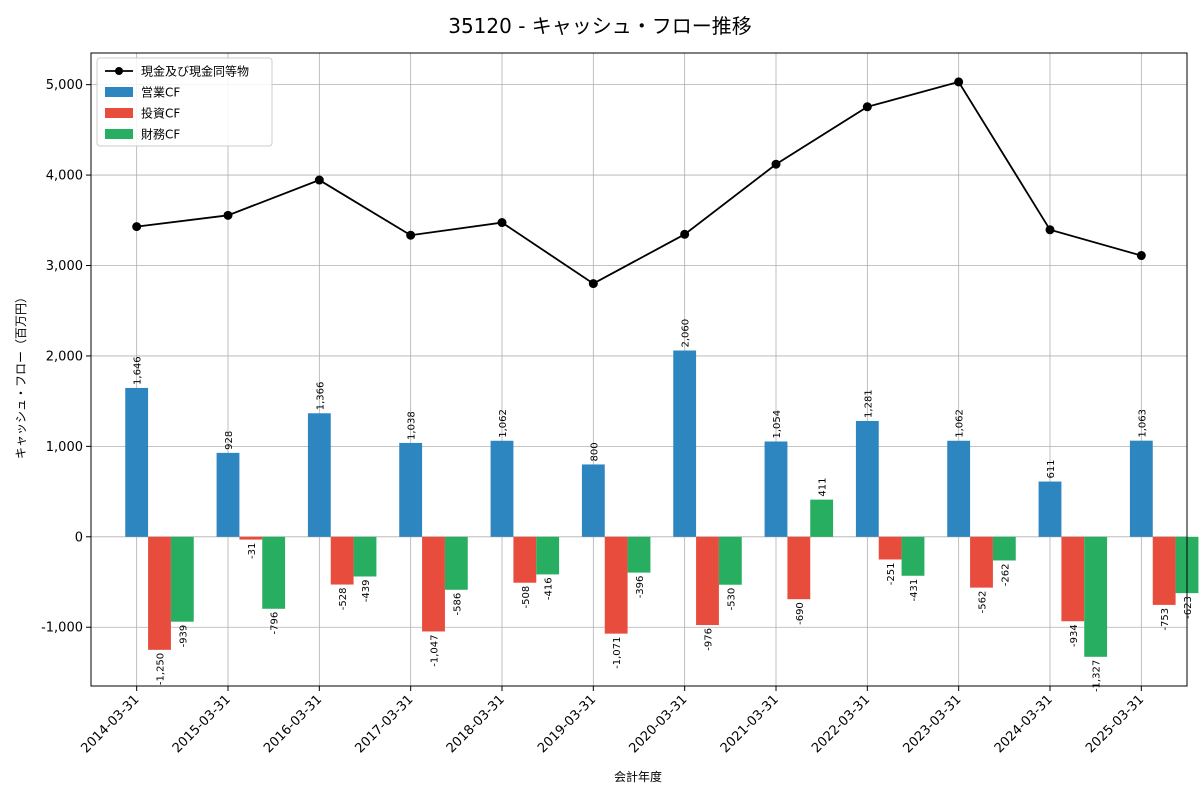 This screenshot has height=800, width=1200. Describe the element at coordinates (638, 776) in the screenshot. I see `x-axis-title: 会計年度` at that location.